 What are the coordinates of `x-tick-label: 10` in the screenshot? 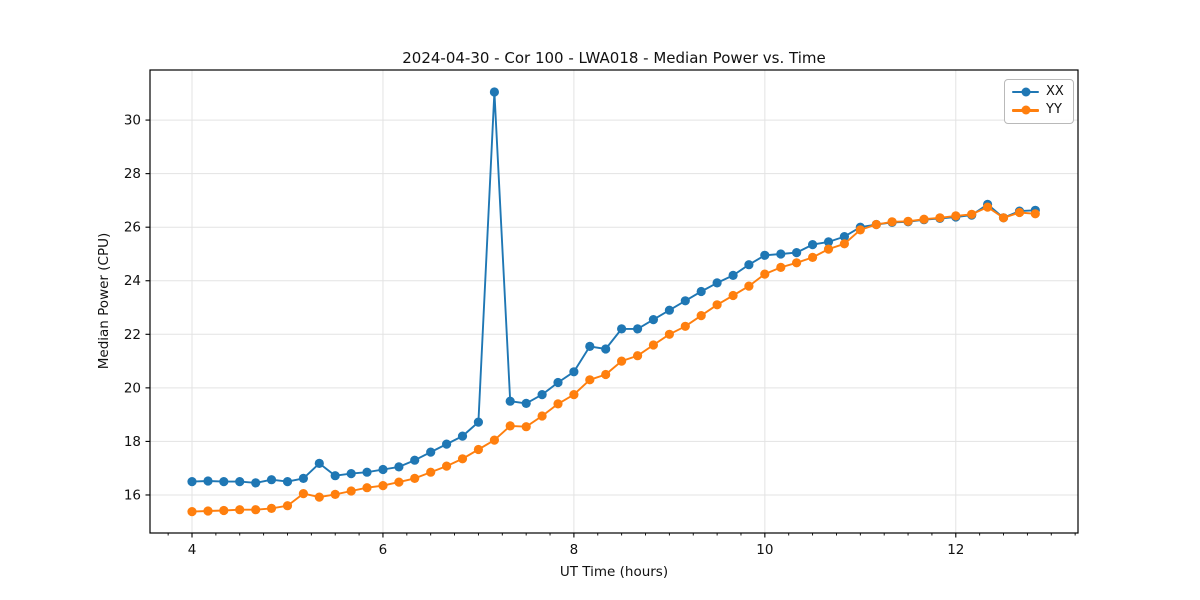 It's located at (764, 550).